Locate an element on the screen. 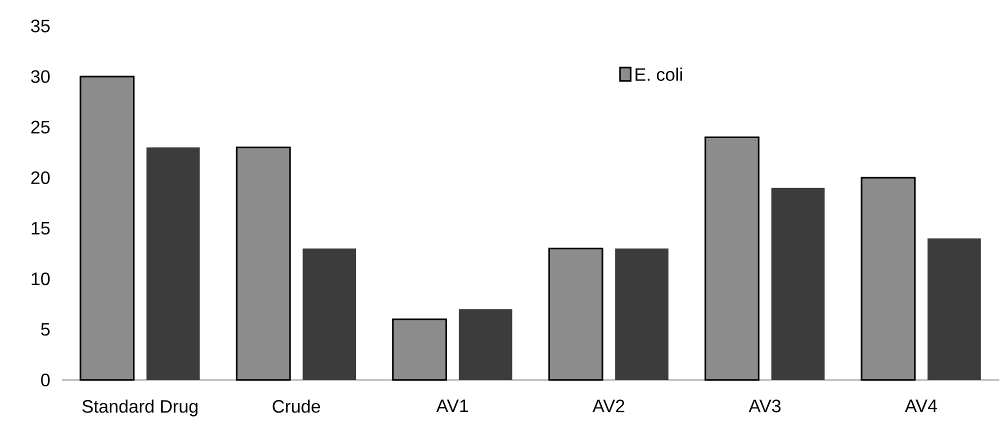 This screenshot has height=424, width=1000. y-tick-label: 30 is located at coordinates (40, 76).